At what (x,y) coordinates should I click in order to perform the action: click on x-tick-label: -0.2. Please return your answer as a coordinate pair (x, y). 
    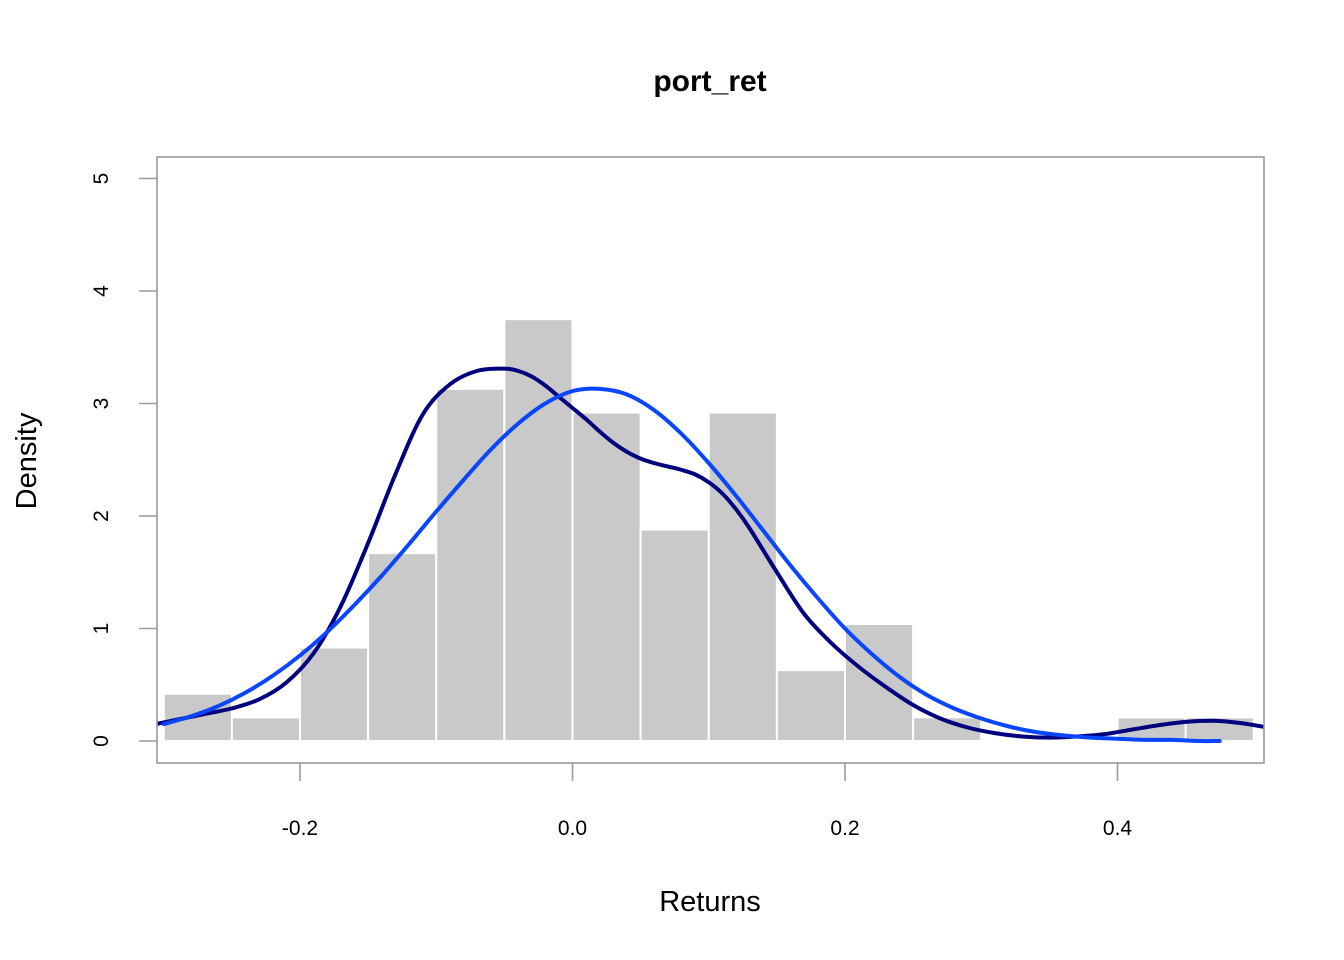
    Looking at the image, I should click on (300, 828).